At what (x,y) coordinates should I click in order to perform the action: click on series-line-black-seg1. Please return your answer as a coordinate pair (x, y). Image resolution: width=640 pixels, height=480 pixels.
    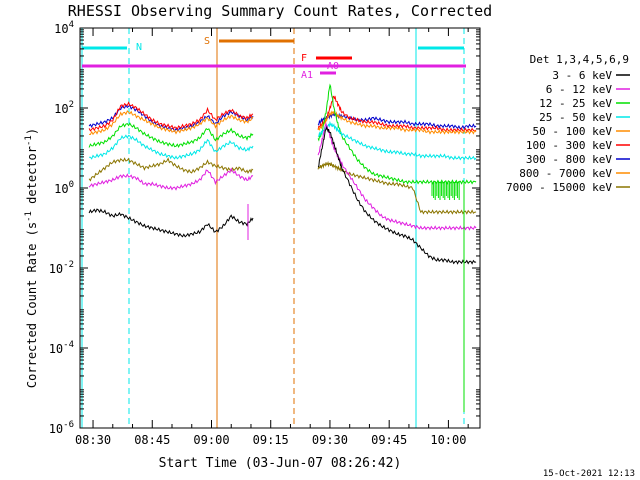
    Looking at the image, I should click on (171, 223).